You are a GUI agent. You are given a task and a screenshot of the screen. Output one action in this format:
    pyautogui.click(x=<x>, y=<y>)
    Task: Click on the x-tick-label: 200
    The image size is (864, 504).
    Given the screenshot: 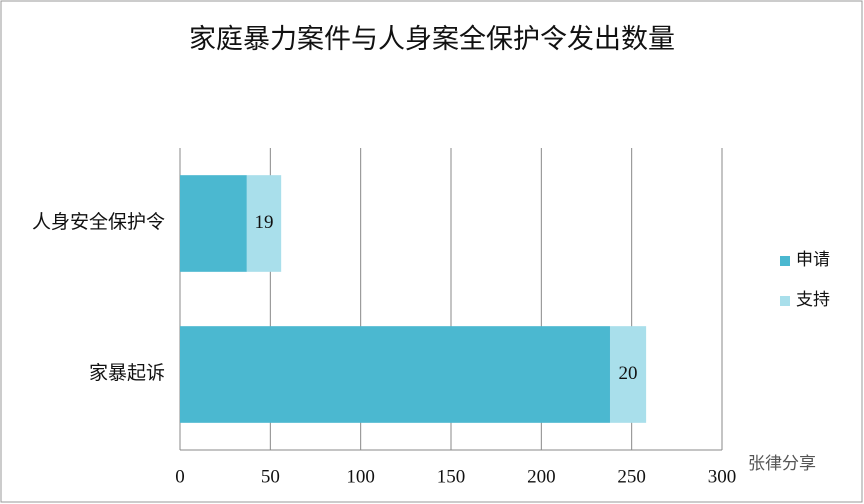 What is the action you would take?
    pyautogui.click(x=541, y=476)
    